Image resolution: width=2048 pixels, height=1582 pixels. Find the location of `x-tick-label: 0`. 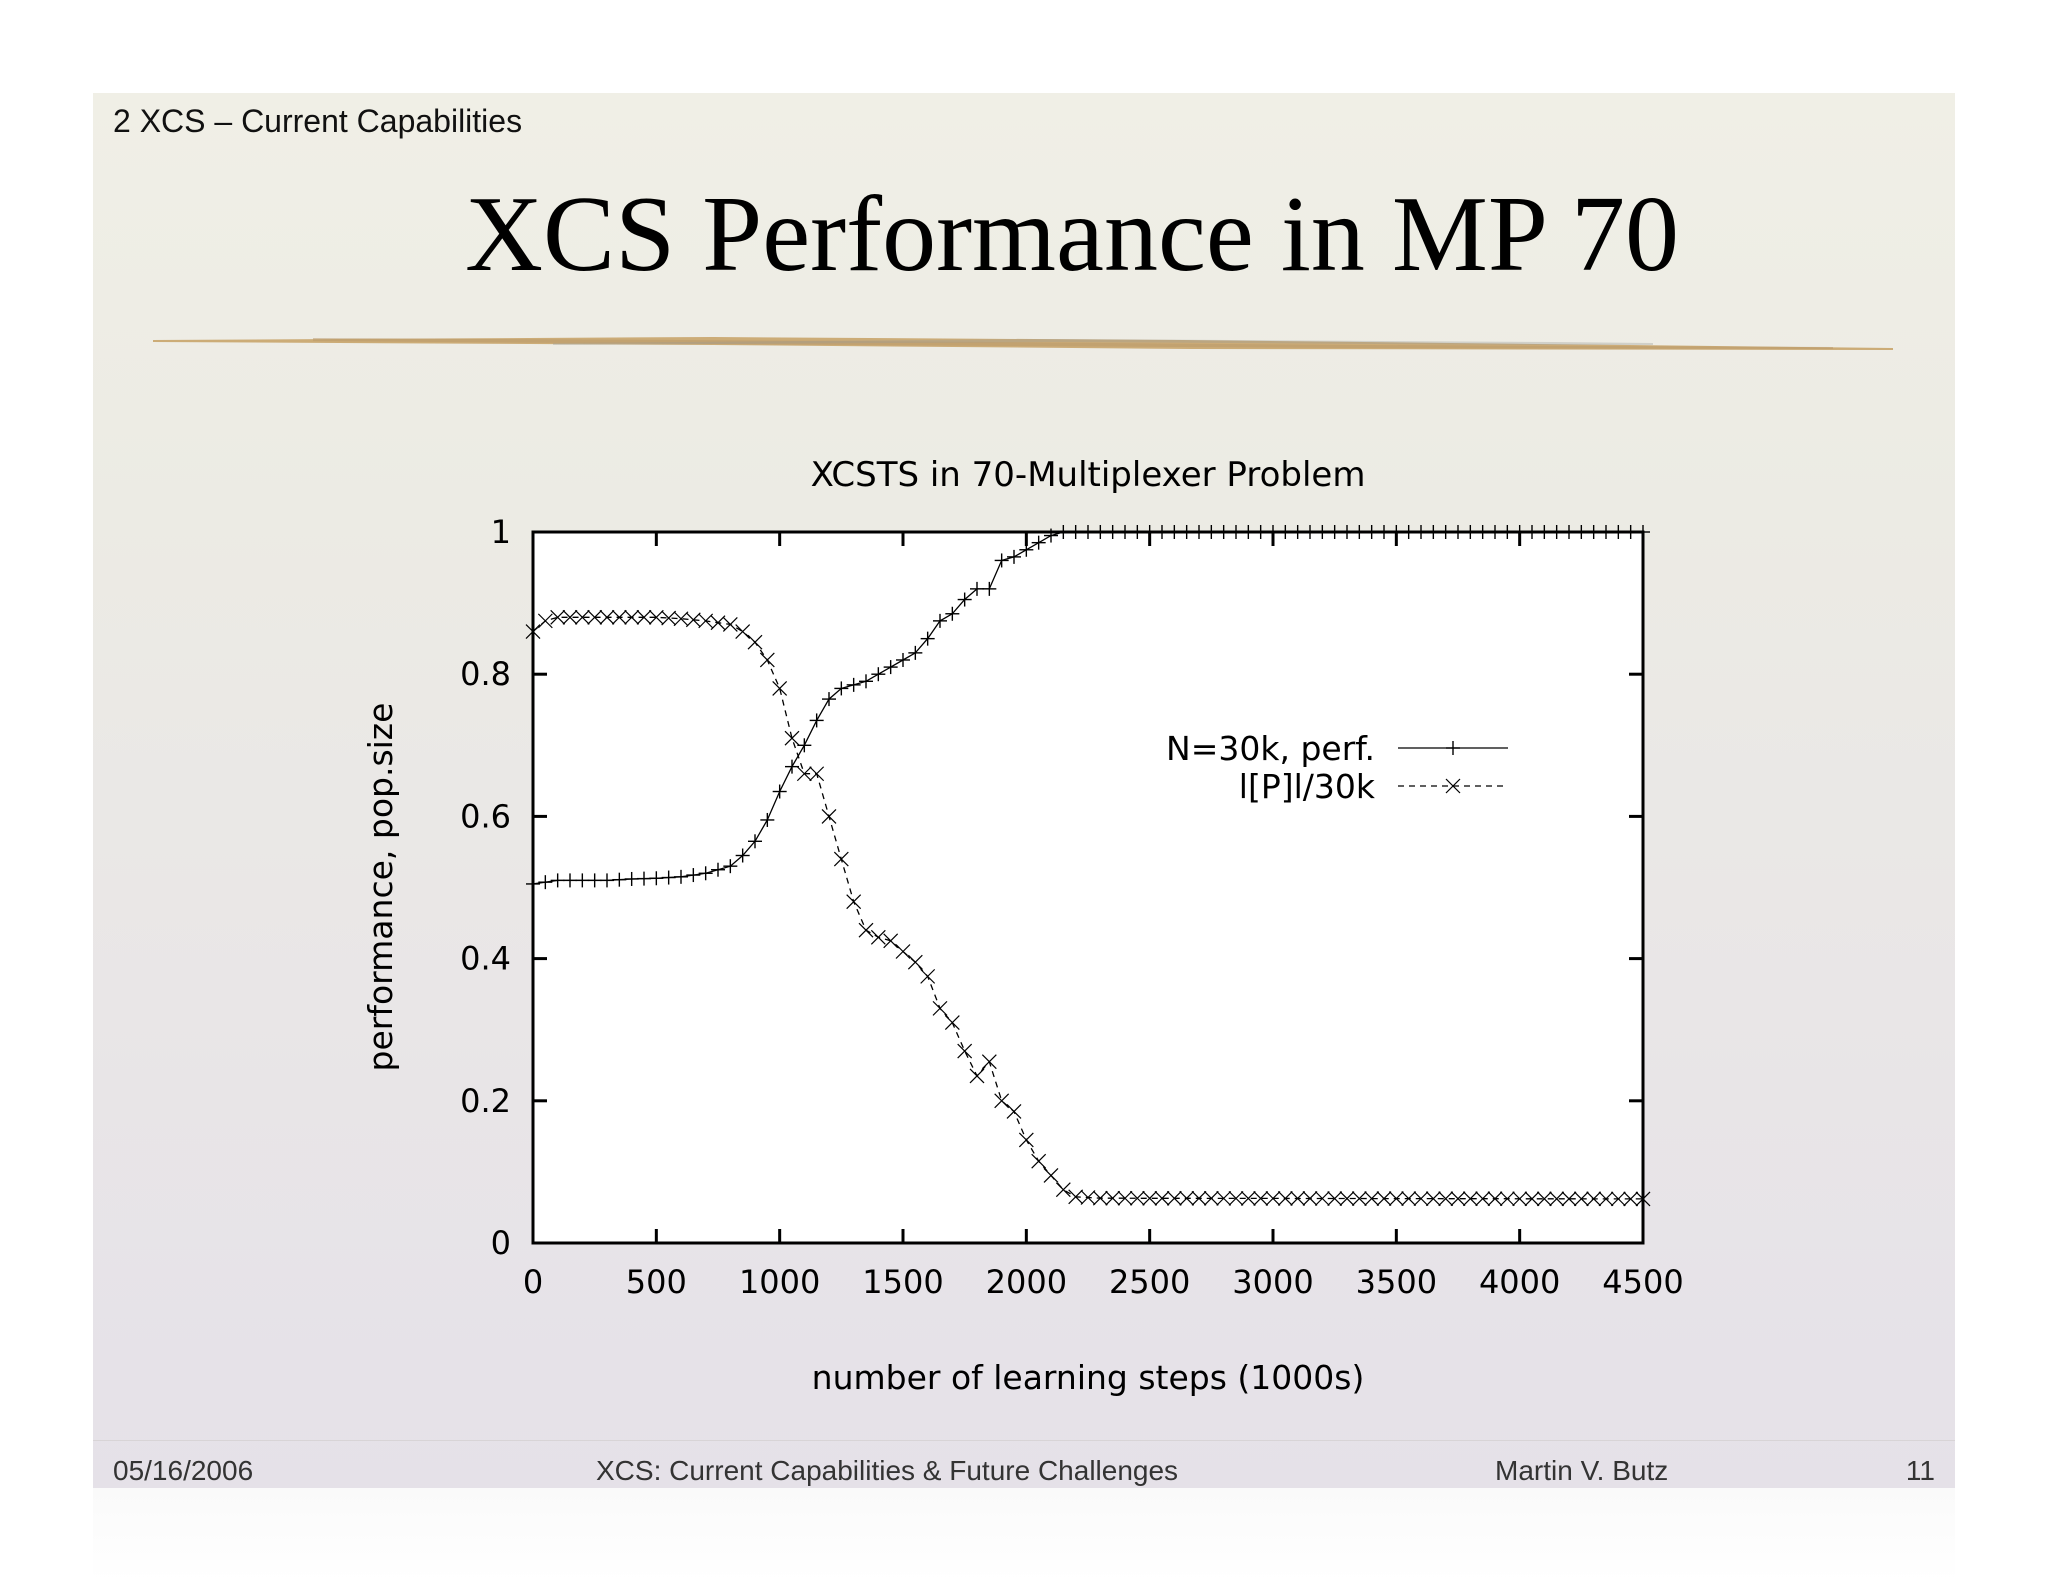

x-tick-label: 0 is located at coordinates (533, 1282).